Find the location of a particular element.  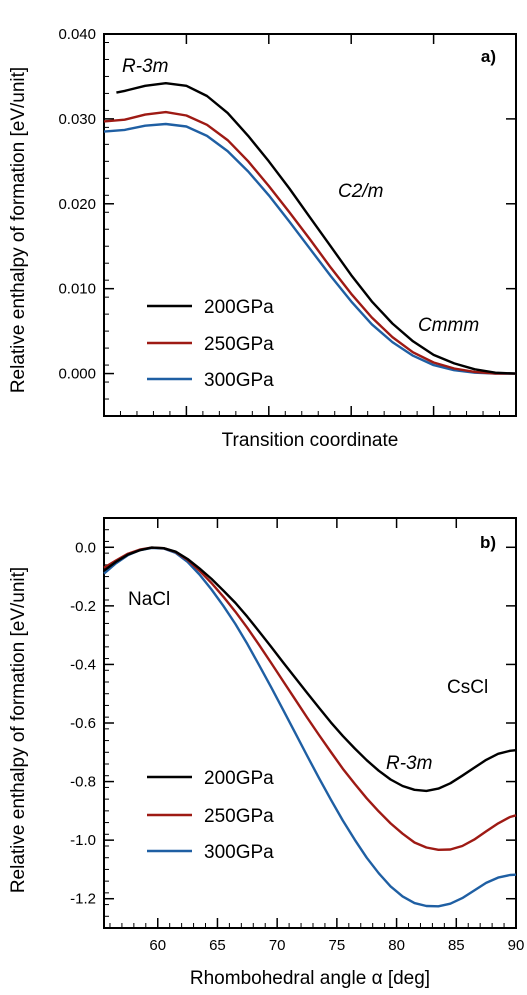

panel-b-label: b) is located at coordinates (488, 542).